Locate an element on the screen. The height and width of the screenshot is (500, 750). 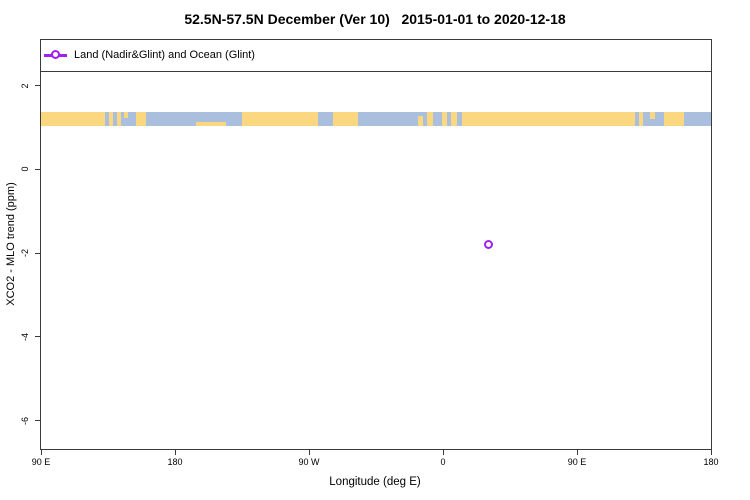
y-tick-label: -6 is located at coordinates (25, 420).